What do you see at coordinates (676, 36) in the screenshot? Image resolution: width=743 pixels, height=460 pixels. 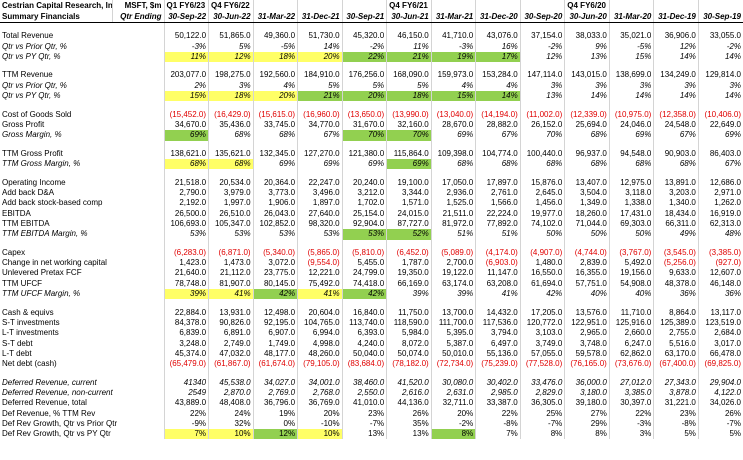 I see `value-cell: 36,906.0` at bounding box center [676, 36].